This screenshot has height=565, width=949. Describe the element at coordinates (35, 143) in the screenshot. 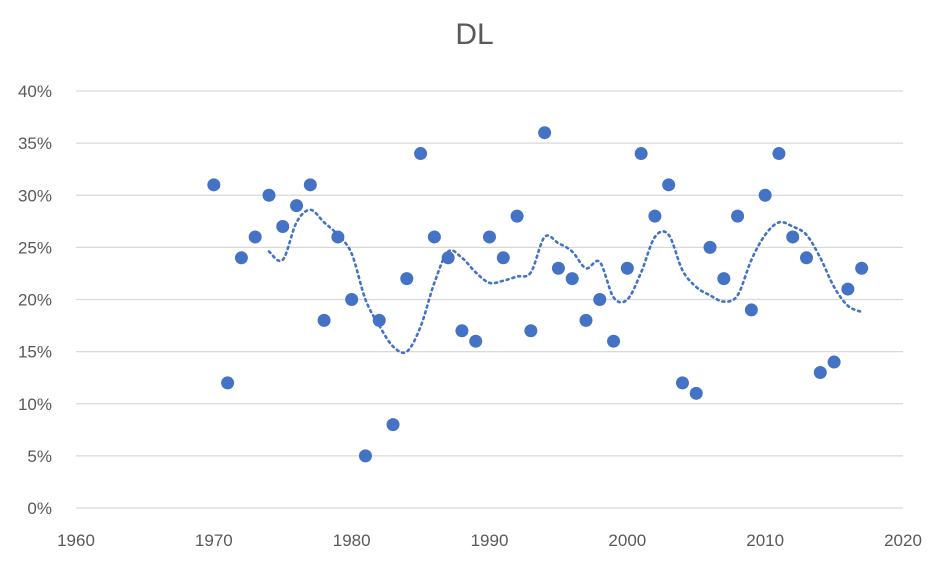

I see `y-tick-label: 35%` at that location.